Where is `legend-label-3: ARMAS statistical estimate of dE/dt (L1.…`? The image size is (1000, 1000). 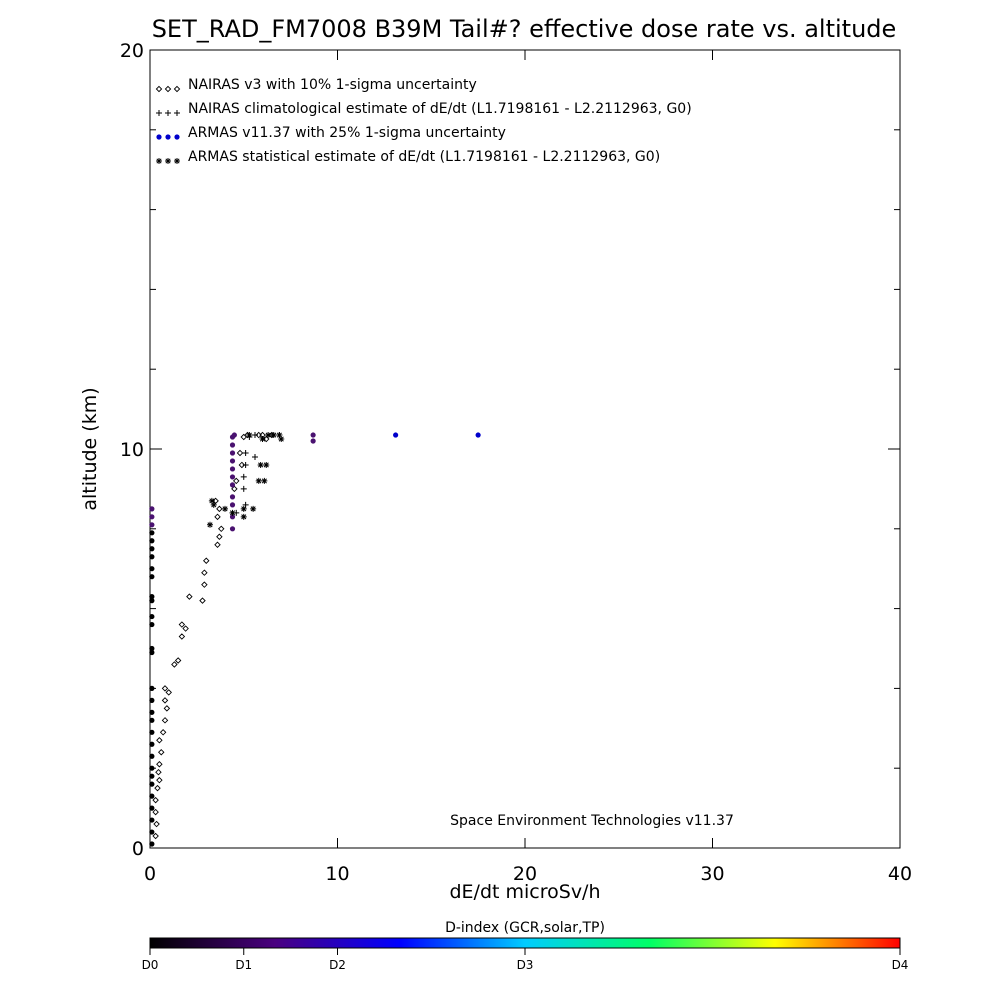
legend-label-3: ARMAS statistical estimate of dE/dt (L1.… is located at coordinates (424, 157).